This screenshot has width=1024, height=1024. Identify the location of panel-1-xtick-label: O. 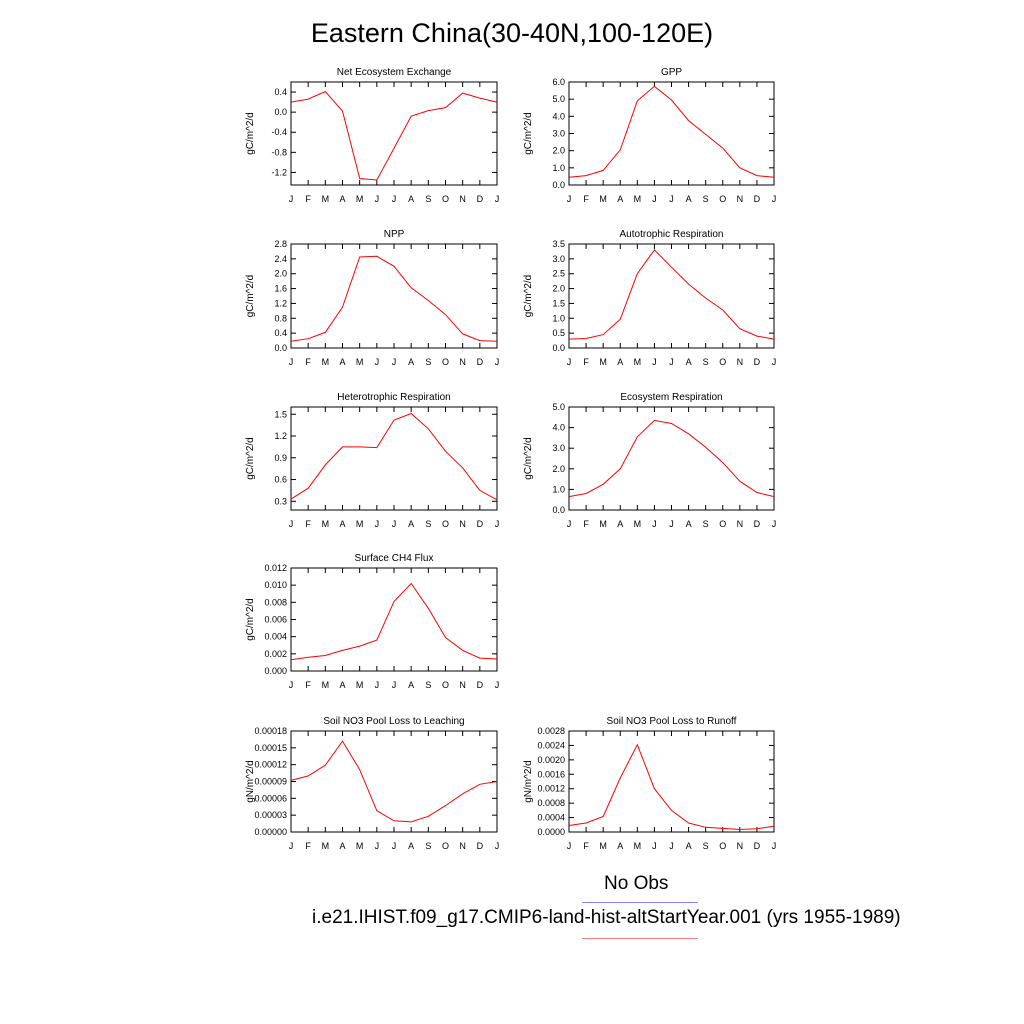
(445, 199).